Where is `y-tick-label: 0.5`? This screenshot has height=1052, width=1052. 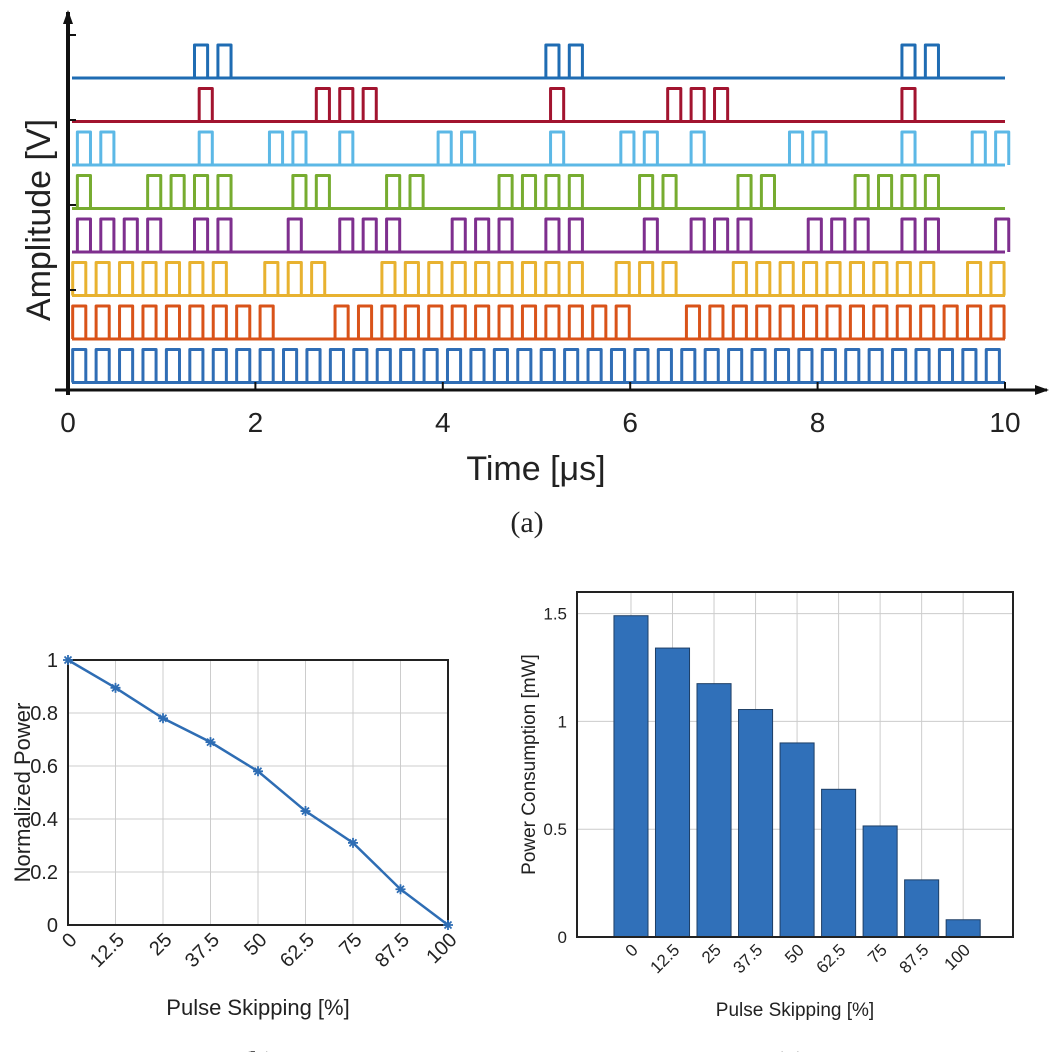
y-tick-label: 0.5 is located at coordinates (555, 829).